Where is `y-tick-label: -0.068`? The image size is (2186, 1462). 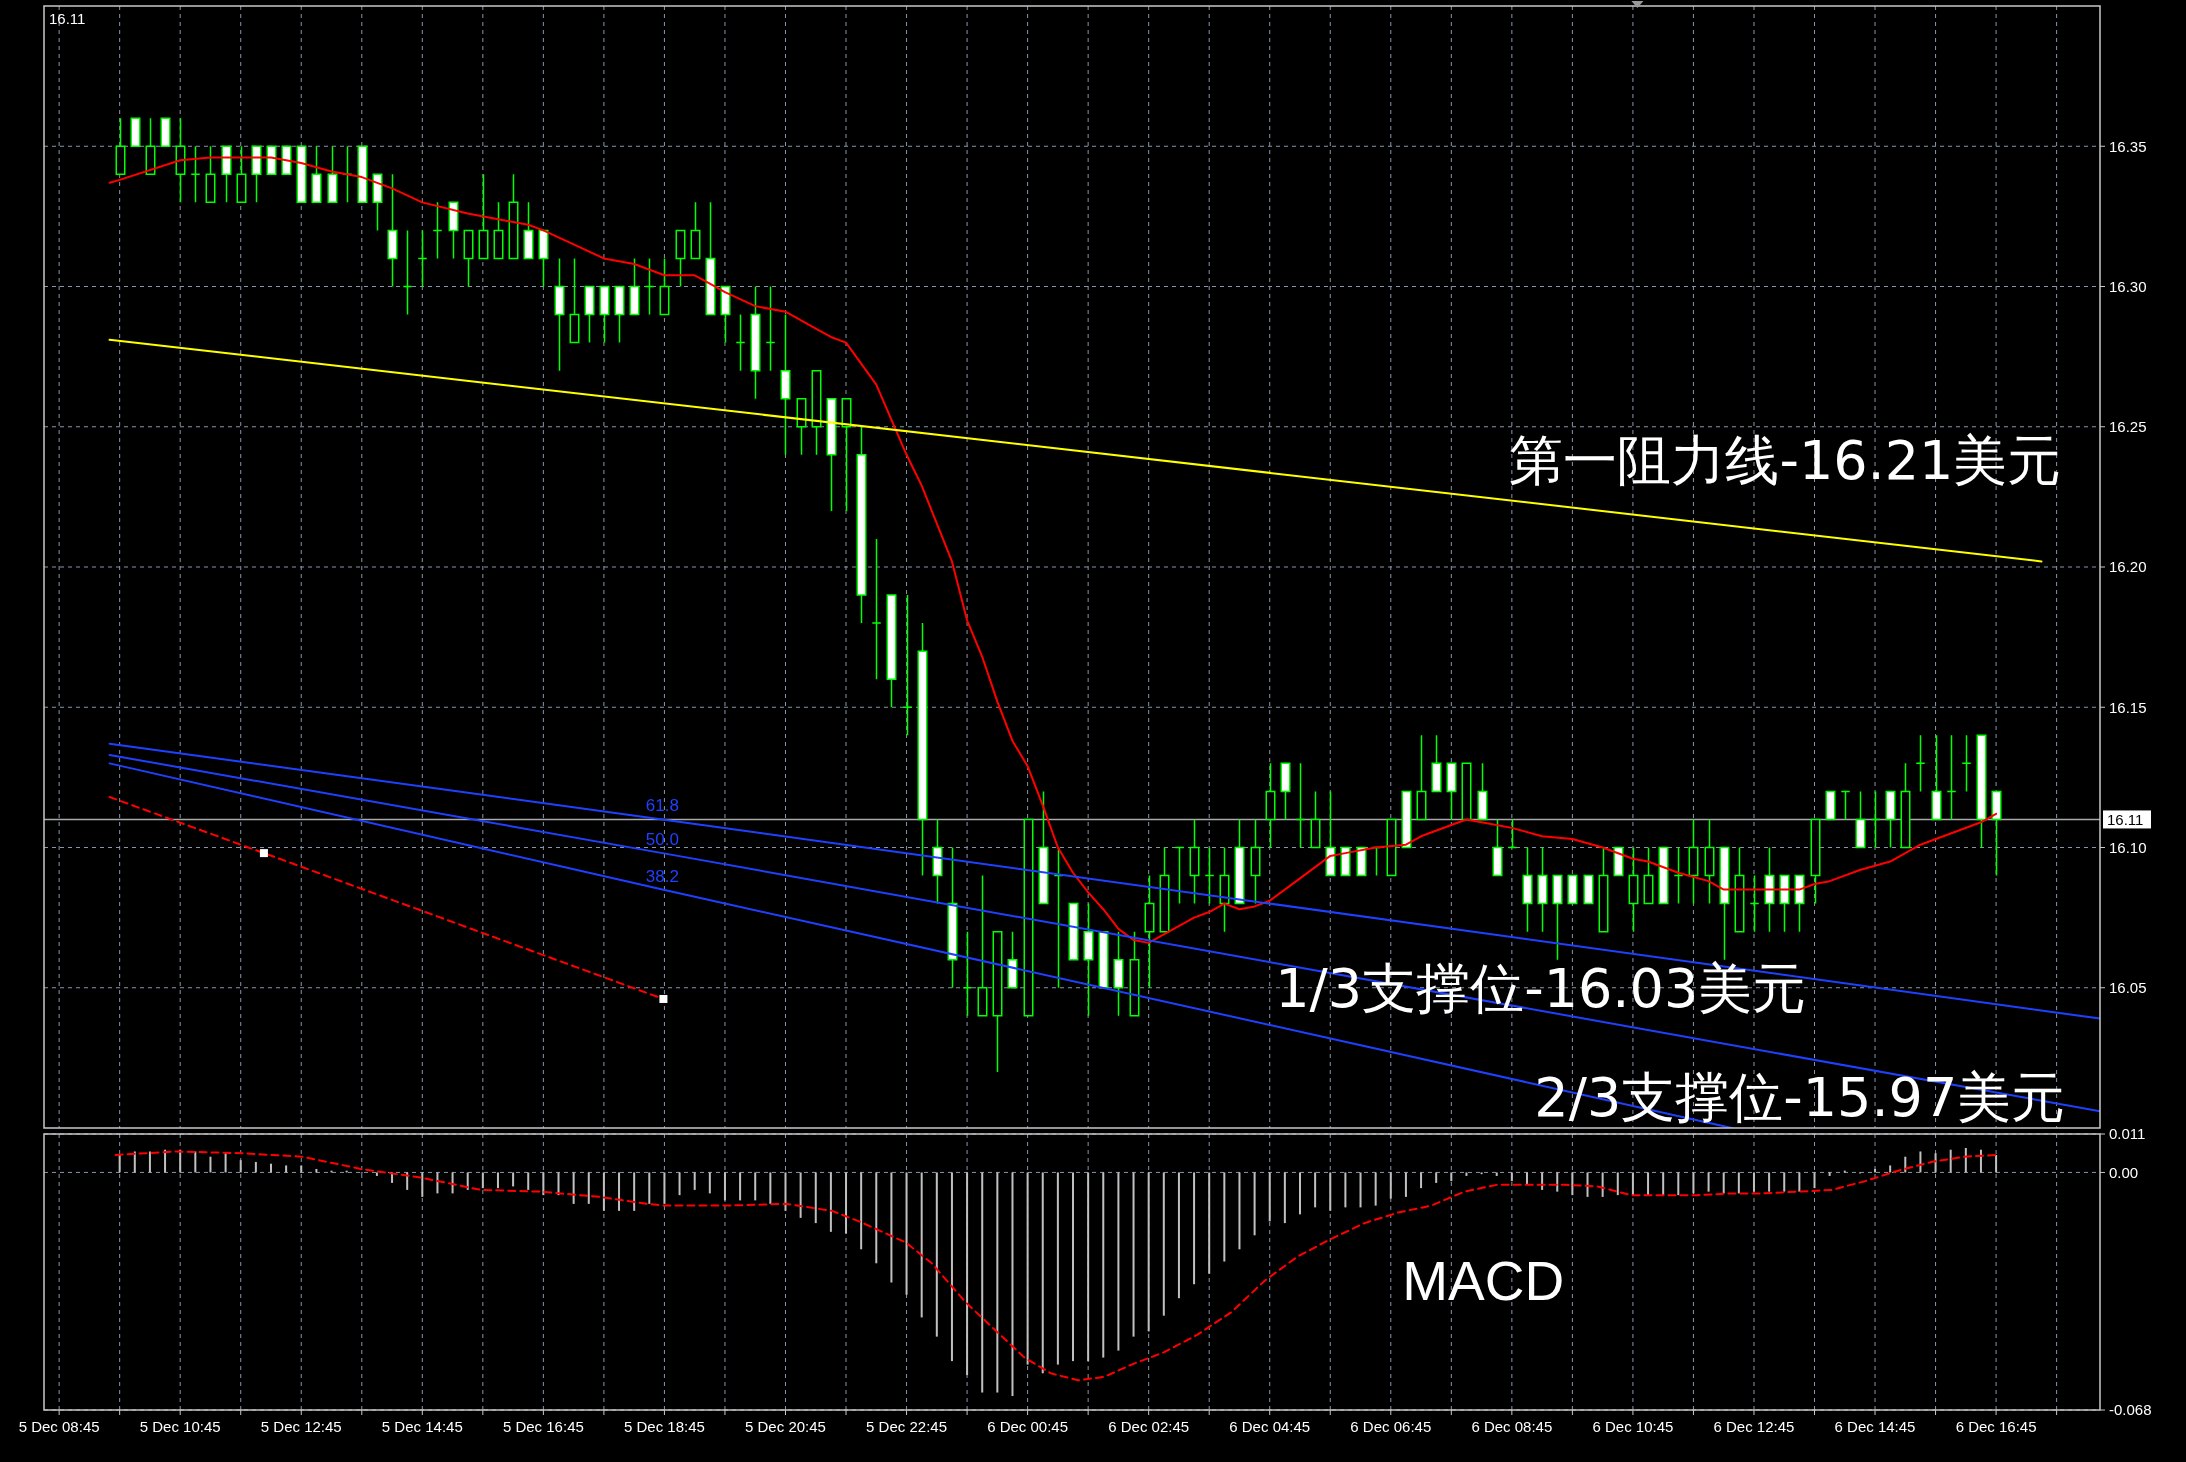
y-tick-label: -0.068 is located at coordinates (2130, 1410).